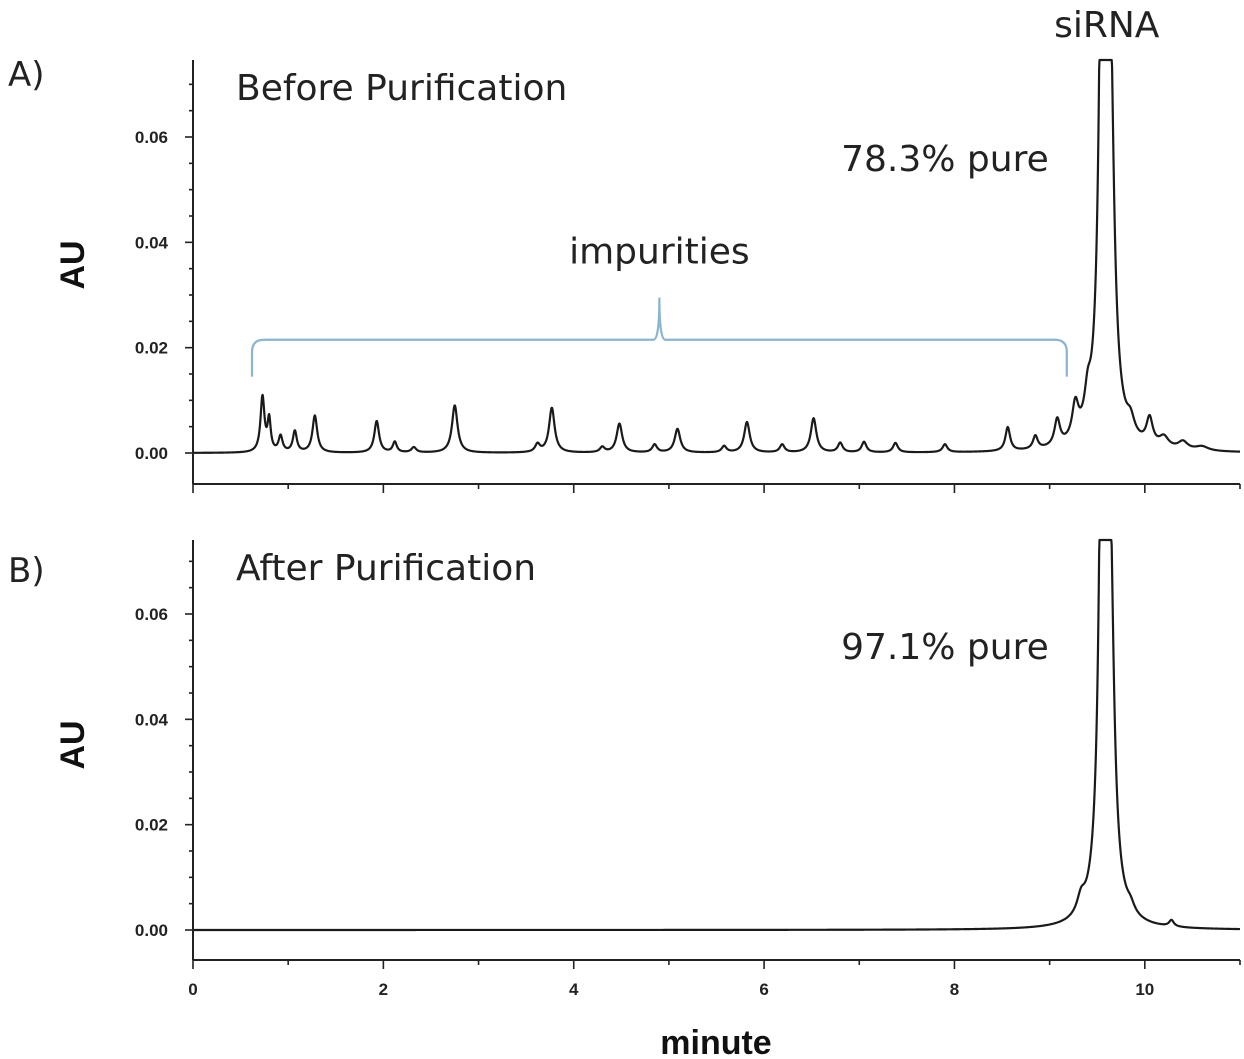  Describe the element at coordinates (192, 989) in the screenshot. I see `x-tick-label: 0` at that location.